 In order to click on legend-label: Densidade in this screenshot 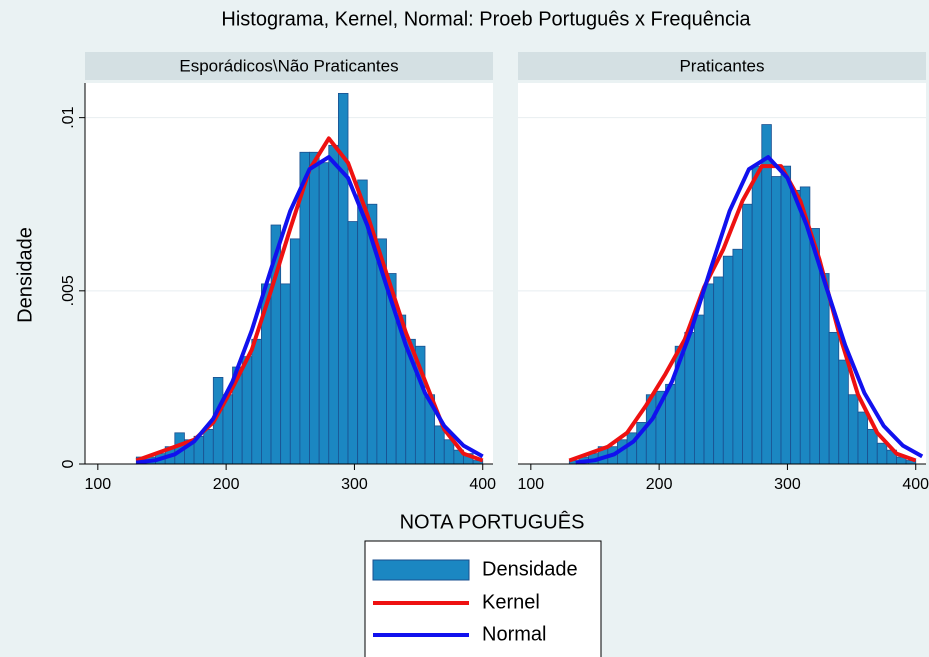, I will do `click(530, 569)`.